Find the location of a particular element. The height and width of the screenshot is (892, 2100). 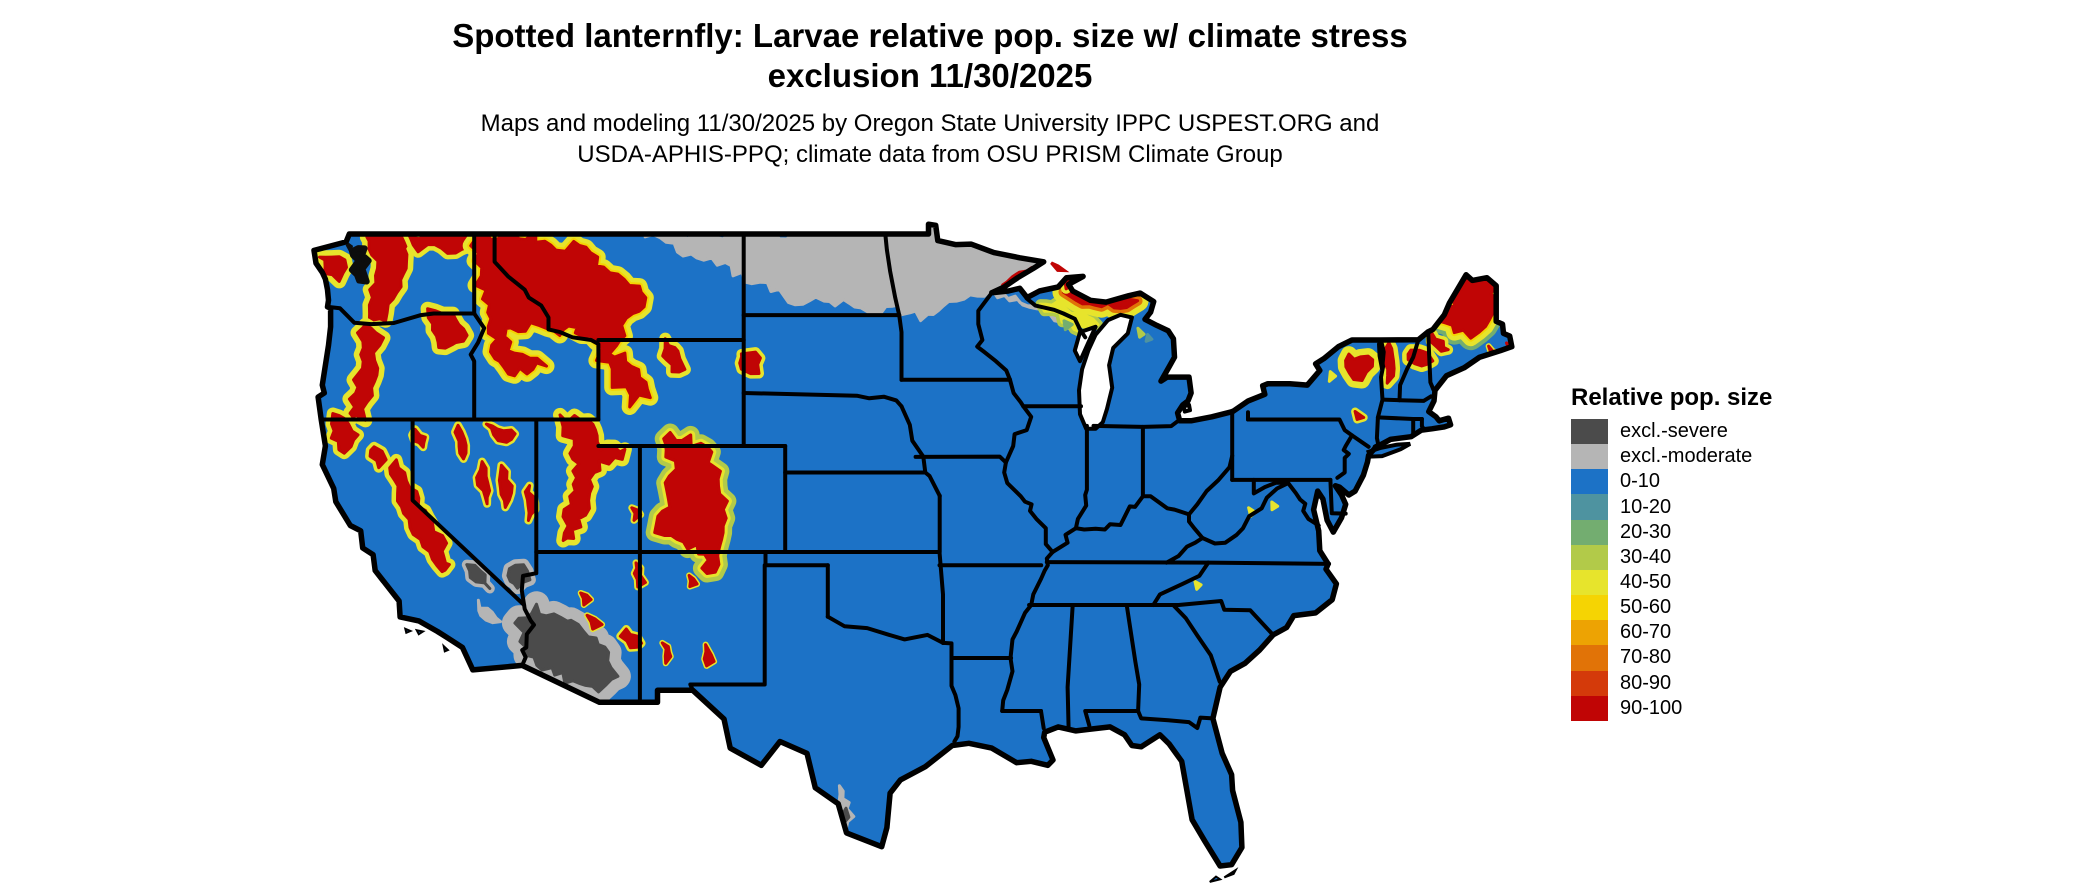

island-isle-royale is located at coordinates (1060, 267).